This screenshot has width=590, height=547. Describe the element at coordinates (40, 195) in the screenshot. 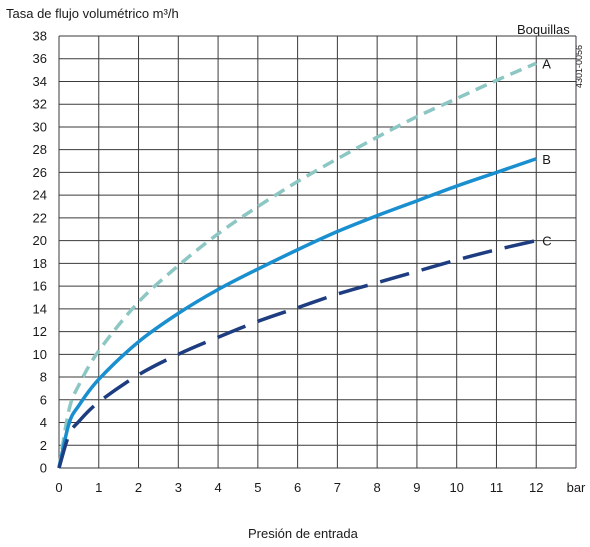

I see `y-tick-label: 24` at that location.